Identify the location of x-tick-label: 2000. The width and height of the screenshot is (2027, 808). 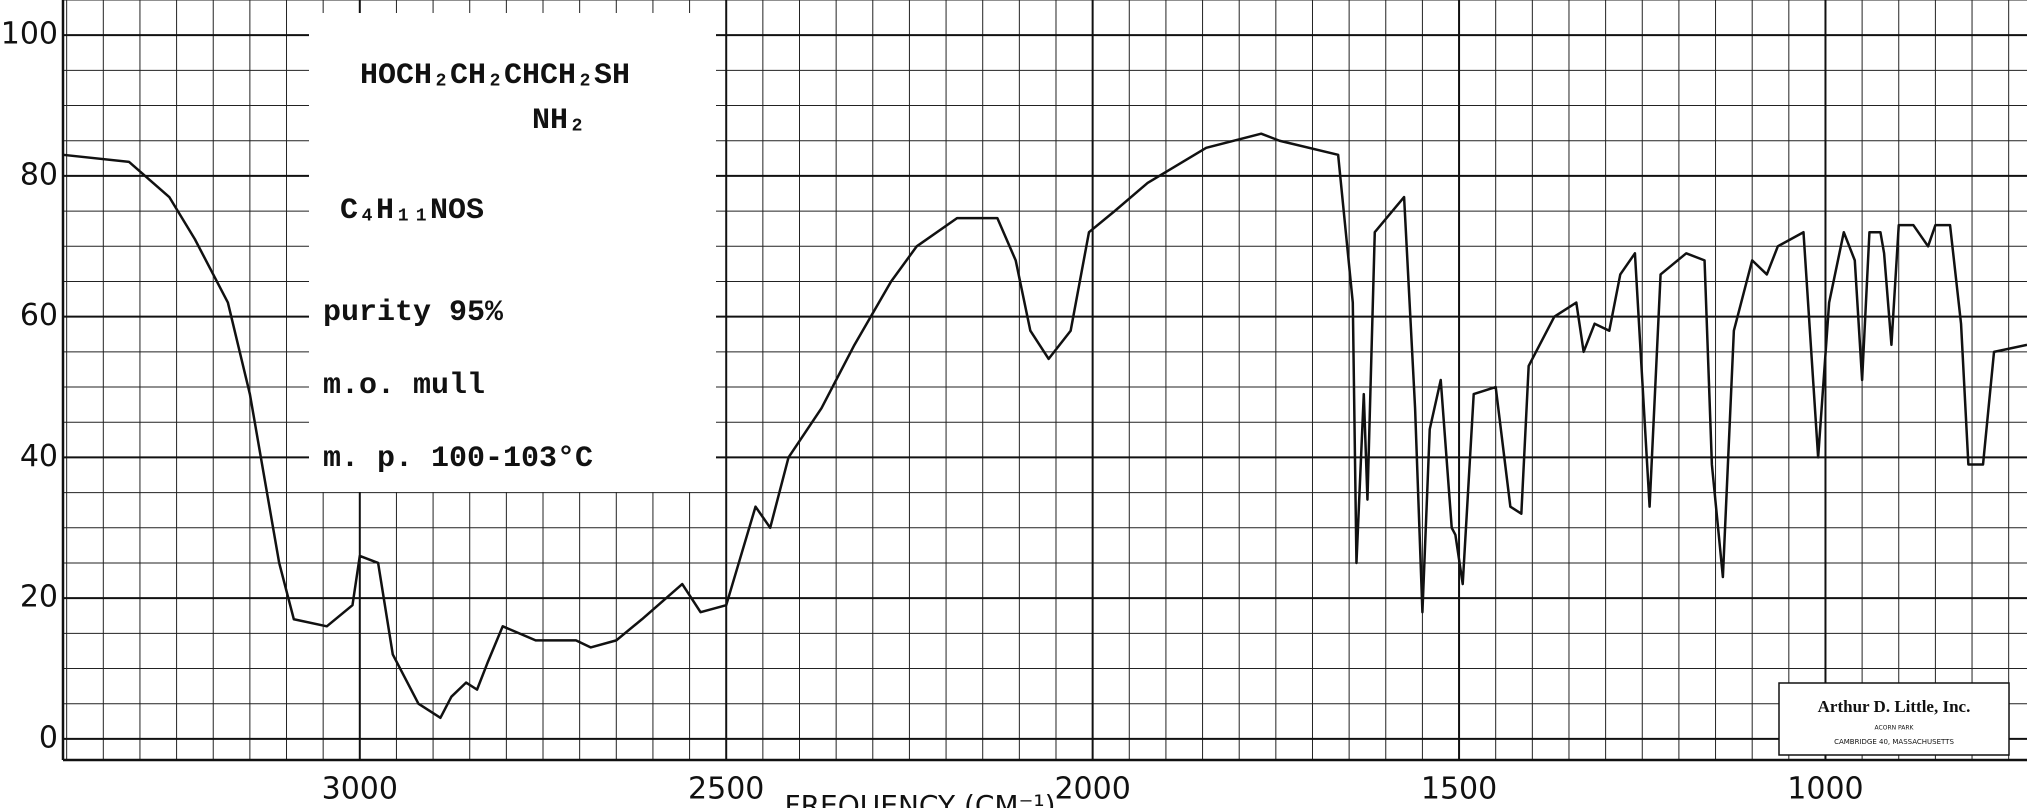
(1092, 789).